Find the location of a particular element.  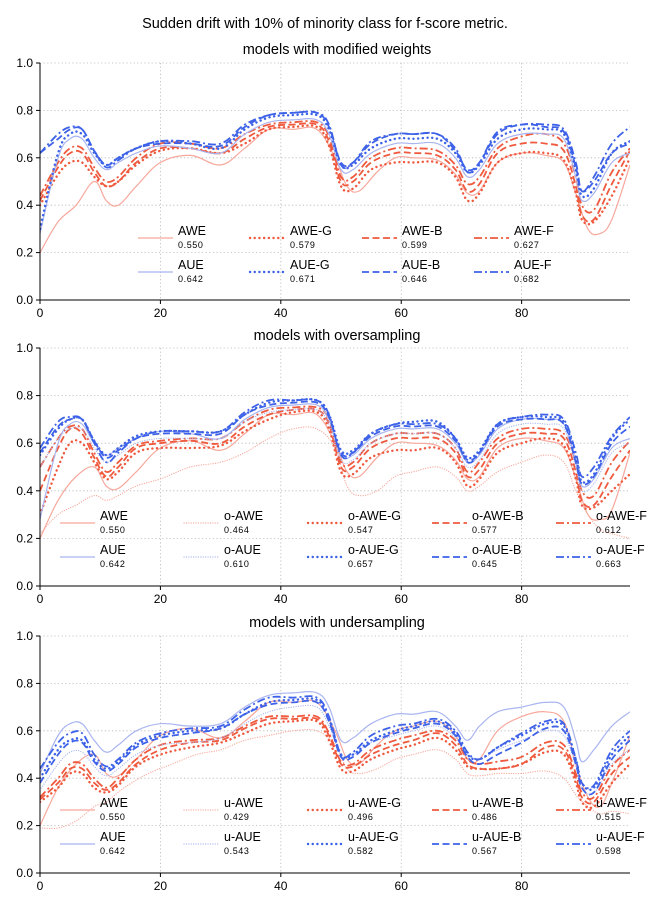

legend-item: u-AWE 0.429 is located at coordinates (223, 809).